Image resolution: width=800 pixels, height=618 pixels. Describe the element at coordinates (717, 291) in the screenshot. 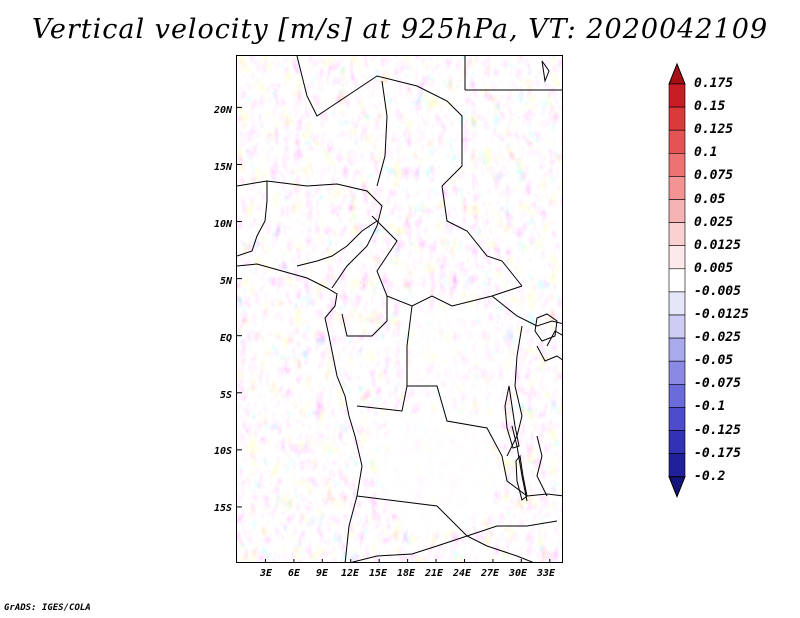

I see `colorbar-label: -0.005` at that location.